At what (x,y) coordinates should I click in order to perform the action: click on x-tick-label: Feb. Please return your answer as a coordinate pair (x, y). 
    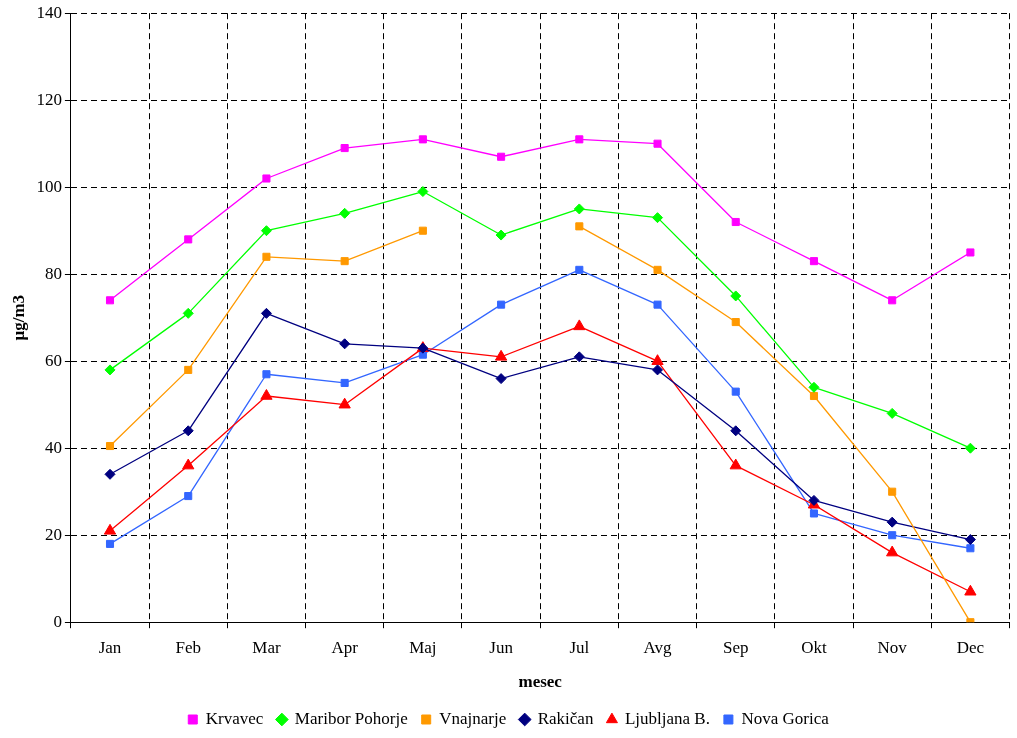
    Looking at the image, I should click on (188, 647).